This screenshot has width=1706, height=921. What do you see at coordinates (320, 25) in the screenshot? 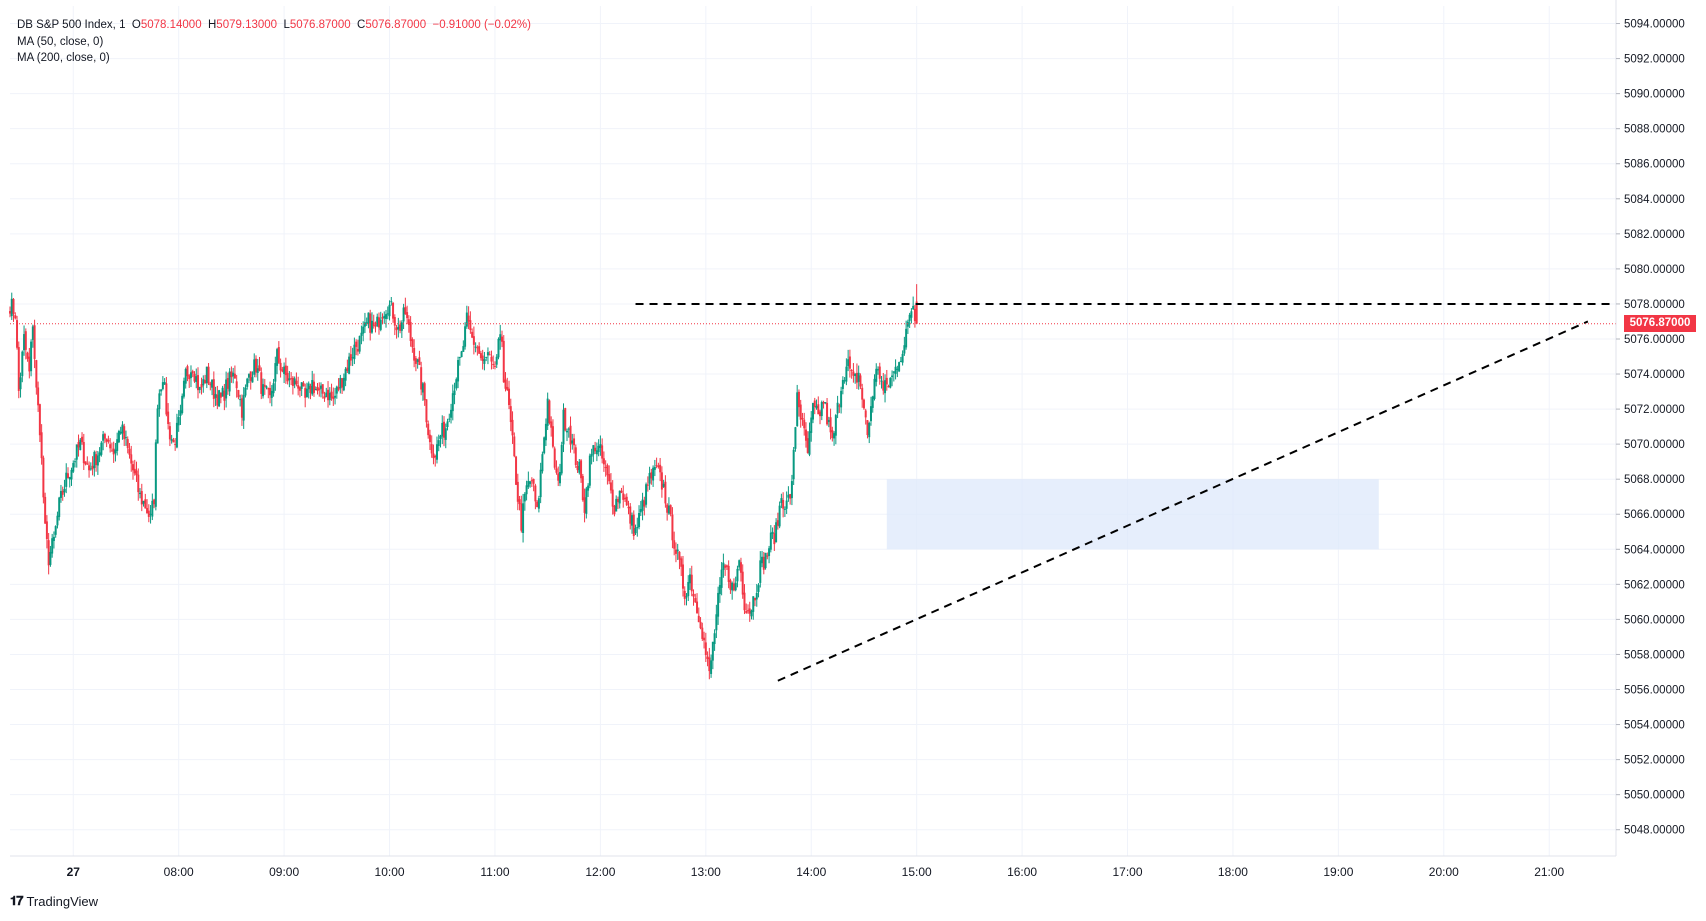
I see `low-value: 5076.87000` at bounding box center [320, 25].